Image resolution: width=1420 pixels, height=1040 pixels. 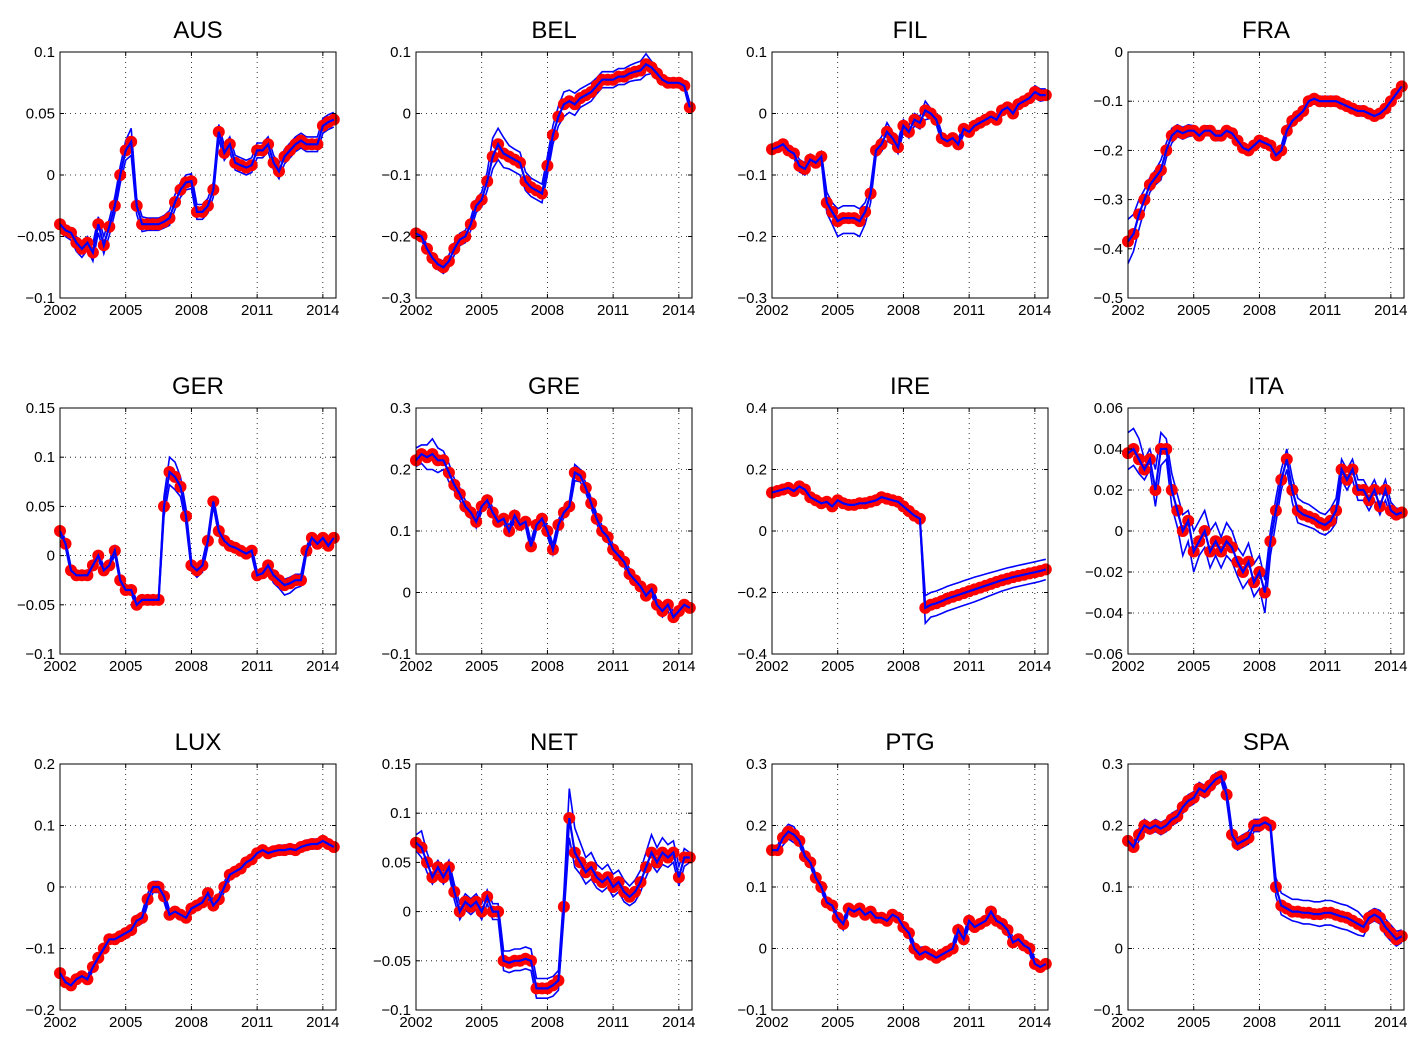 I want to click on y-tick-label: 0.05, so click(x=40, y=506).